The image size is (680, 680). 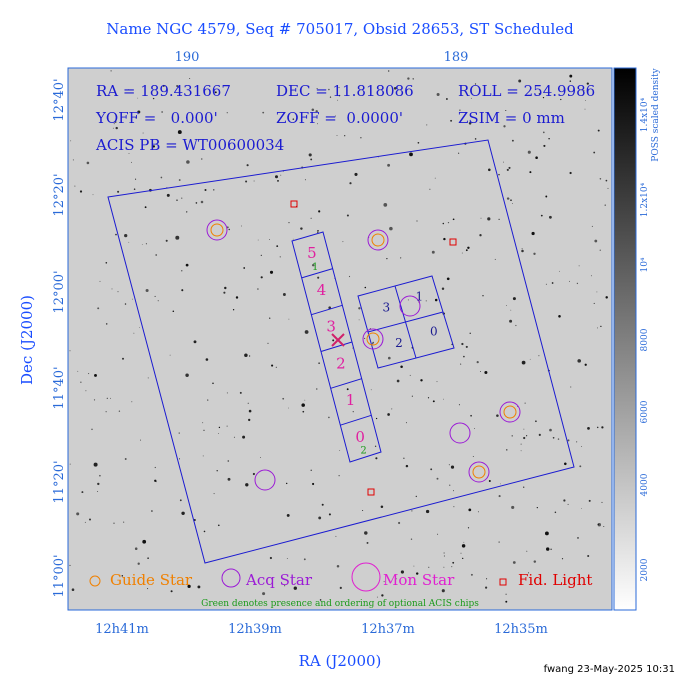 What do you see at coordinates (340, 661) in the screenshot?
I see `bottom-title: RA (J2000)` at bounding box center [340, 661].